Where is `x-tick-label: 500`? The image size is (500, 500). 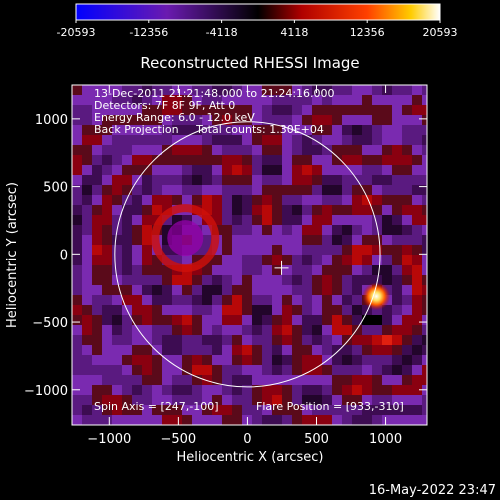
x-tick-label: 500 is located at coordinates (316, 439).